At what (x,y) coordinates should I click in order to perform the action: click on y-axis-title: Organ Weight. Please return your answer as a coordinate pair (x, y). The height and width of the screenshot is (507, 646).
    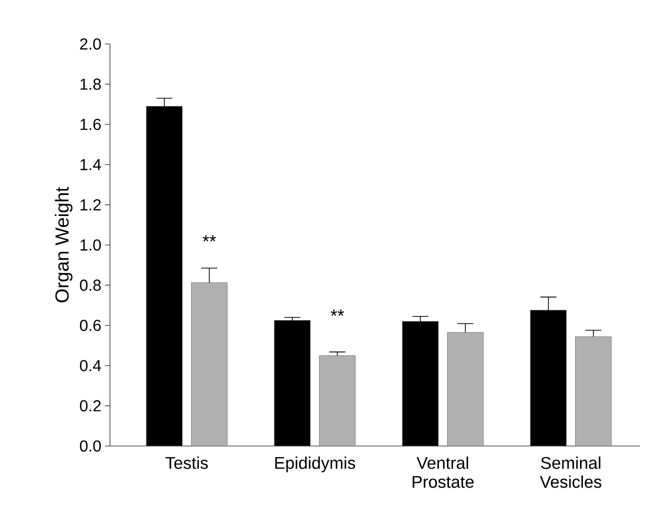
    Looking at the image, I should click on (63, 244).